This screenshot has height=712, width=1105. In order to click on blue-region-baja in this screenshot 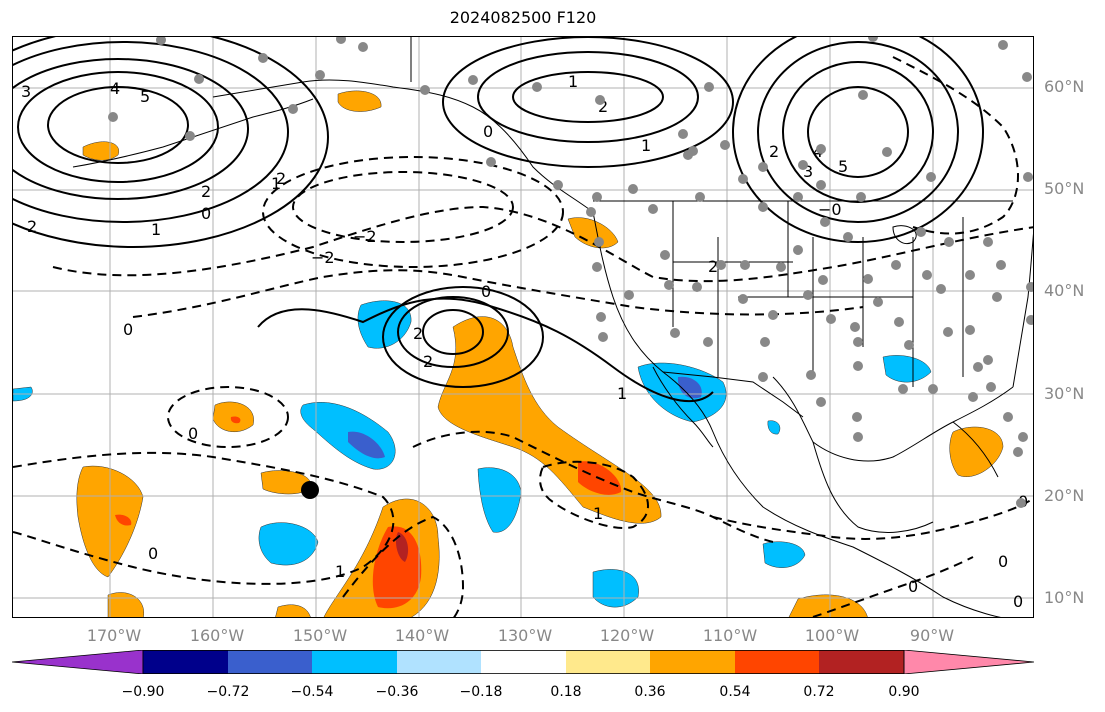, I will do `click(682, 392)`.